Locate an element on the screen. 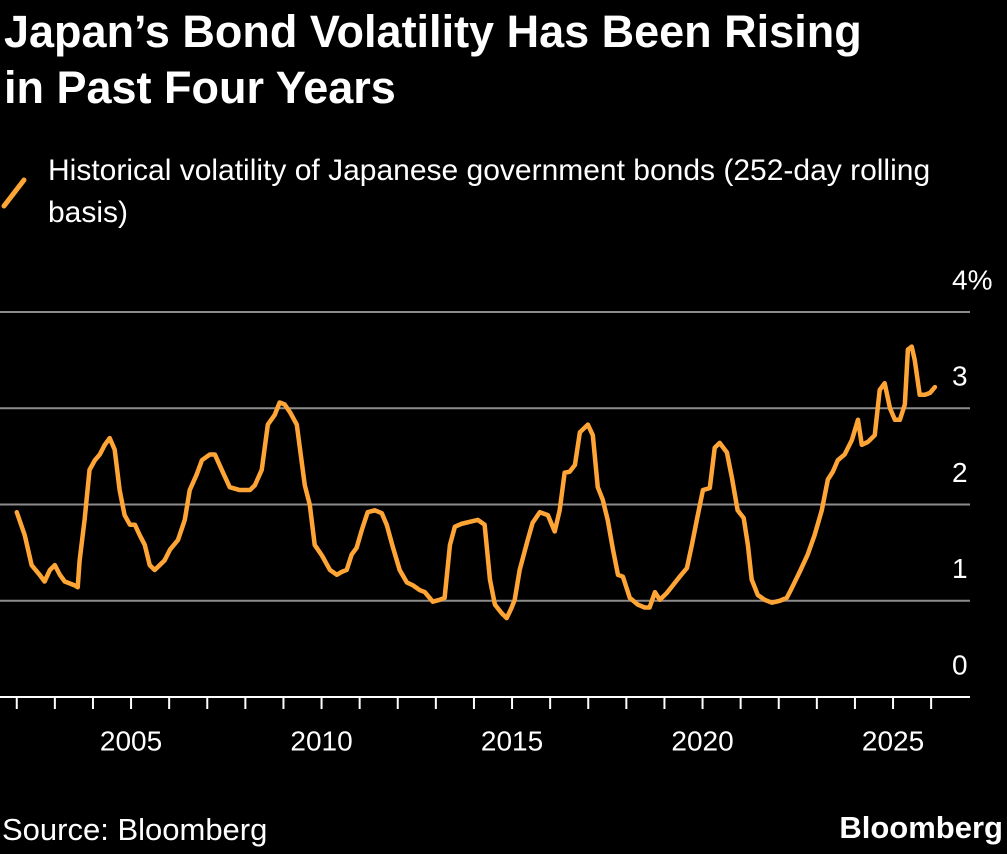  legend-swatch is located at coordinates (14, 193).